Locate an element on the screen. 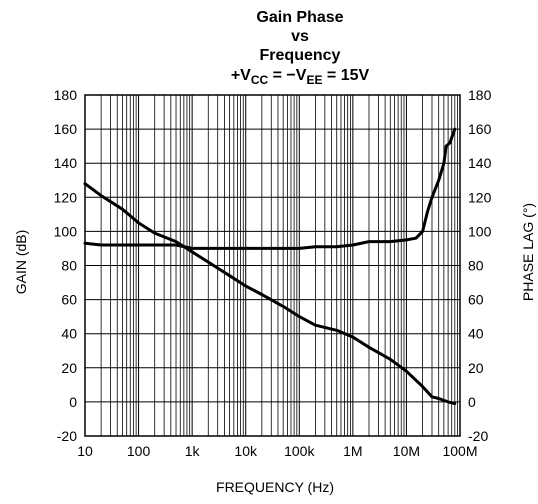 This screenshot has height=504, width=538. y-right-tick-labels: -20 0 20 40 60 80 100 120 140 160 180 is located at coordinates (480, 265).